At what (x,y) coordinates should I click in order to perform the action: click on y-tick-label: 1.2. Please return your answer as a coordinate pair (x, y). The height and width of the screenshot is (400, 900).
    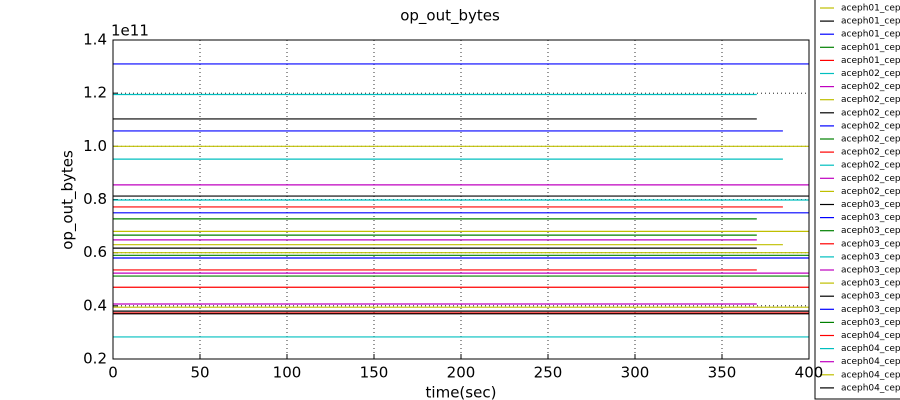
    Looking at the image, I should click on (95, 93).